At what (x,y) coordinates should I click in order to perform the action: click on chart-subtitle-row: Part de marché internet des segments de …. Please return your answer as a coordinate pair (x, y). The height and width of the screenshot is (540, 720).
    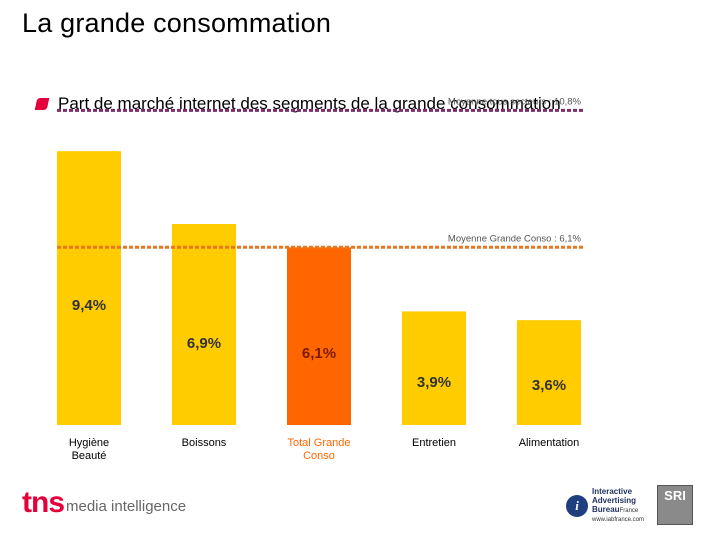
    Looking at the image, I should click on (297, 104).